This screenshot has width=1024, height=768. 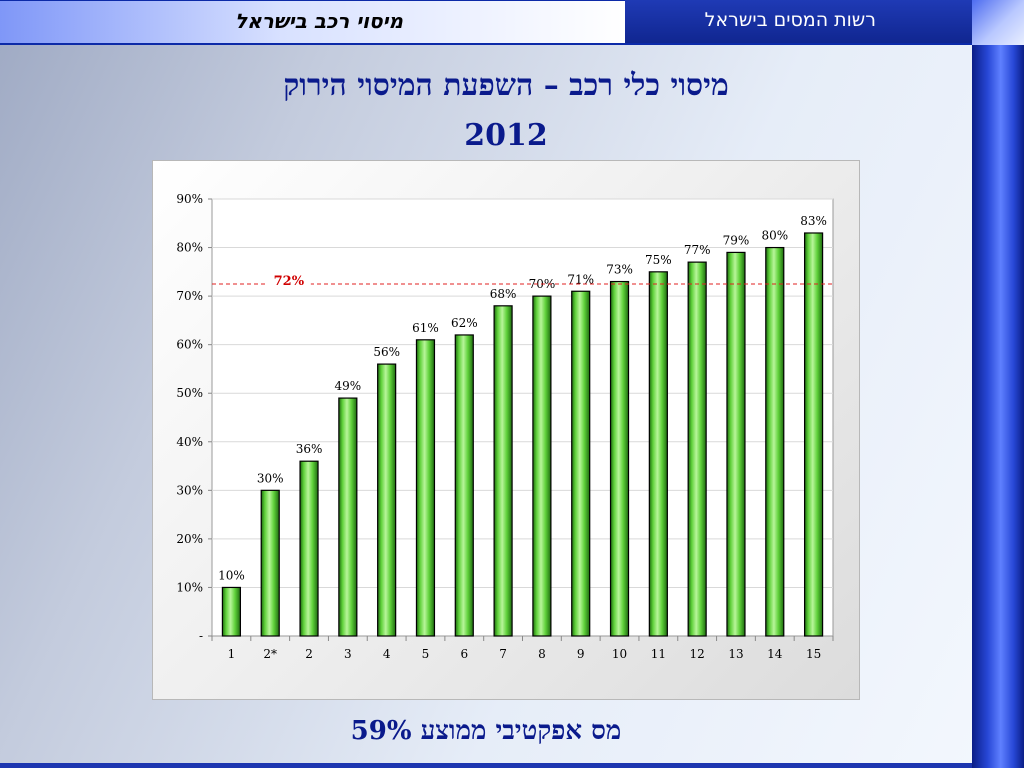 What do you see at coordinates (201, 636) in the screenshot?
I see `y-tick-label: -` at bounding box center [201, 636].